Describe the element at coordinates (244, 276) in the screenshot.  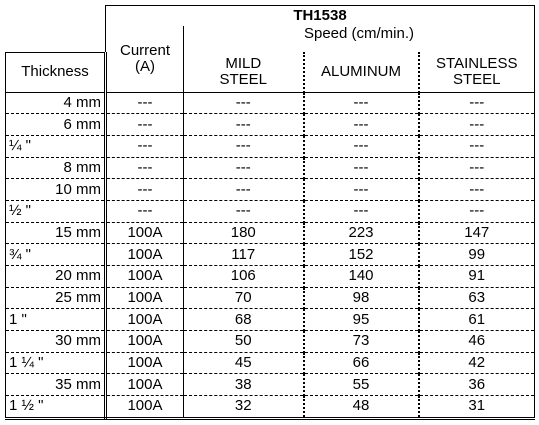
I see `speed-cell: 106` at that location.